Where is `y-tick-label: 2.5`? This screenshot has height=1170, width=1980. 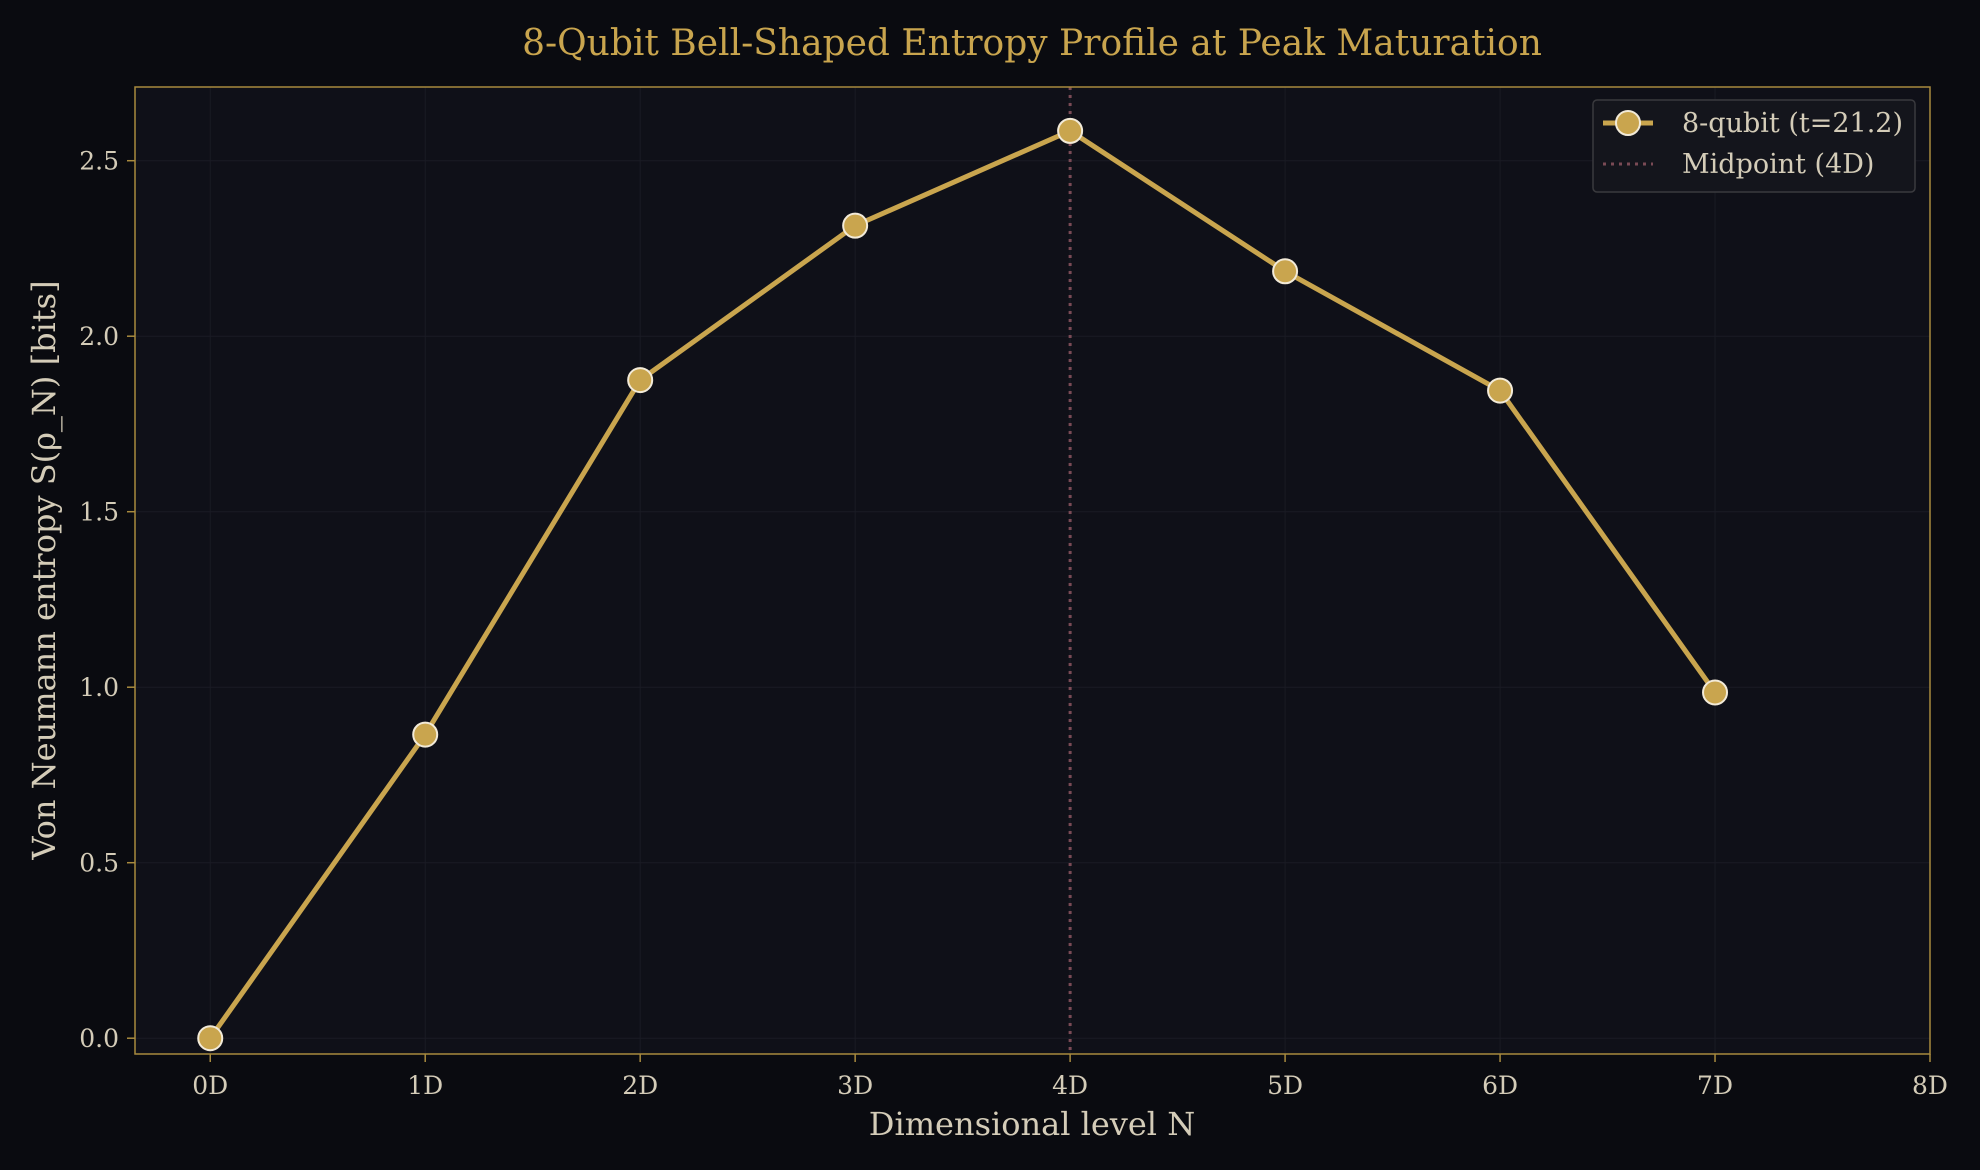 y-tick-label: 2.5 is located at coordinates (99, 161).